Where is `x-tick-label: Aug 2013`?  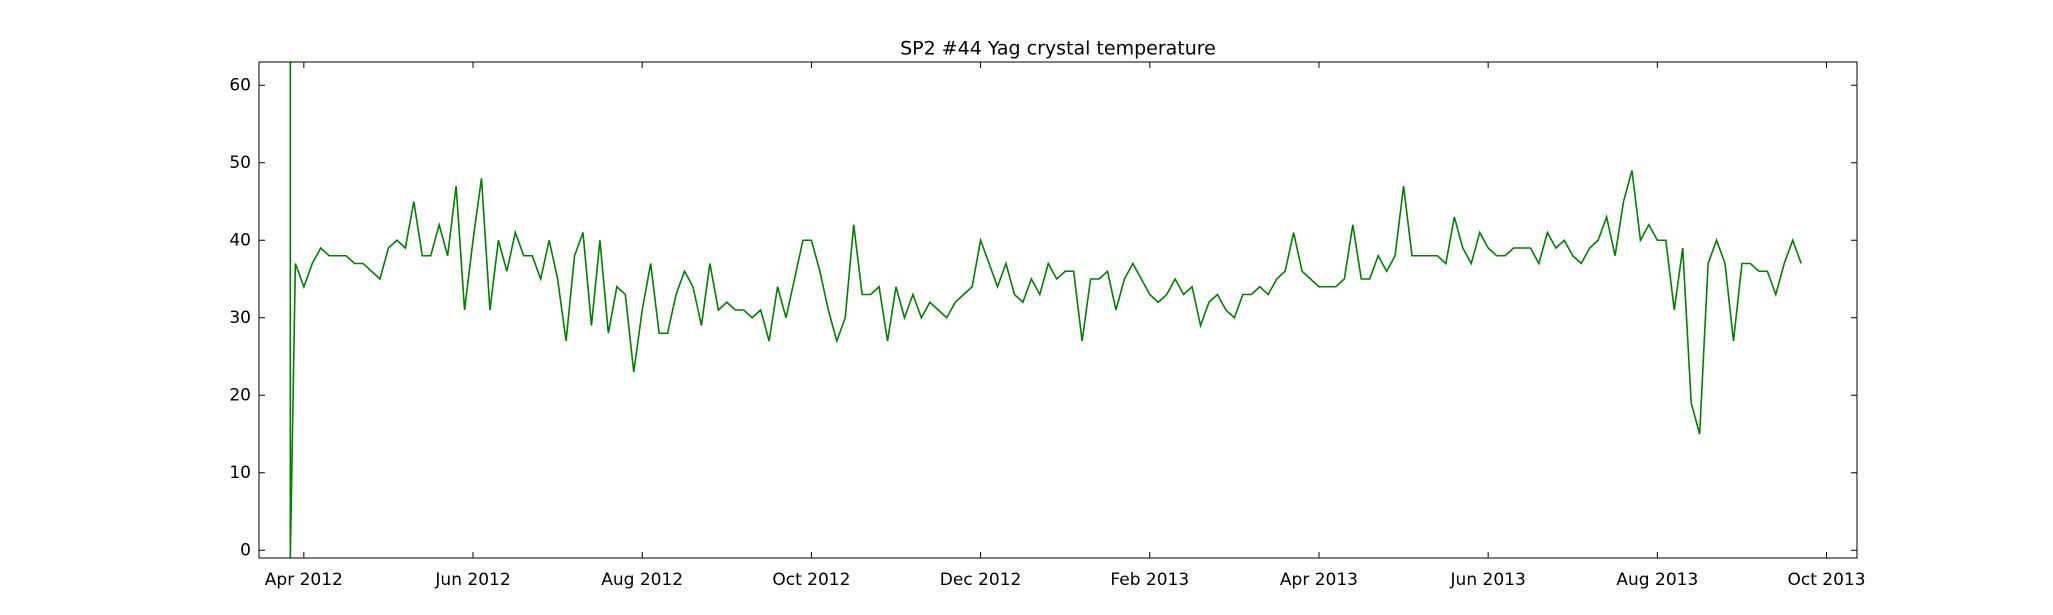 x-tick-label: Aug 2013 is located at coordinates (1657, 580).